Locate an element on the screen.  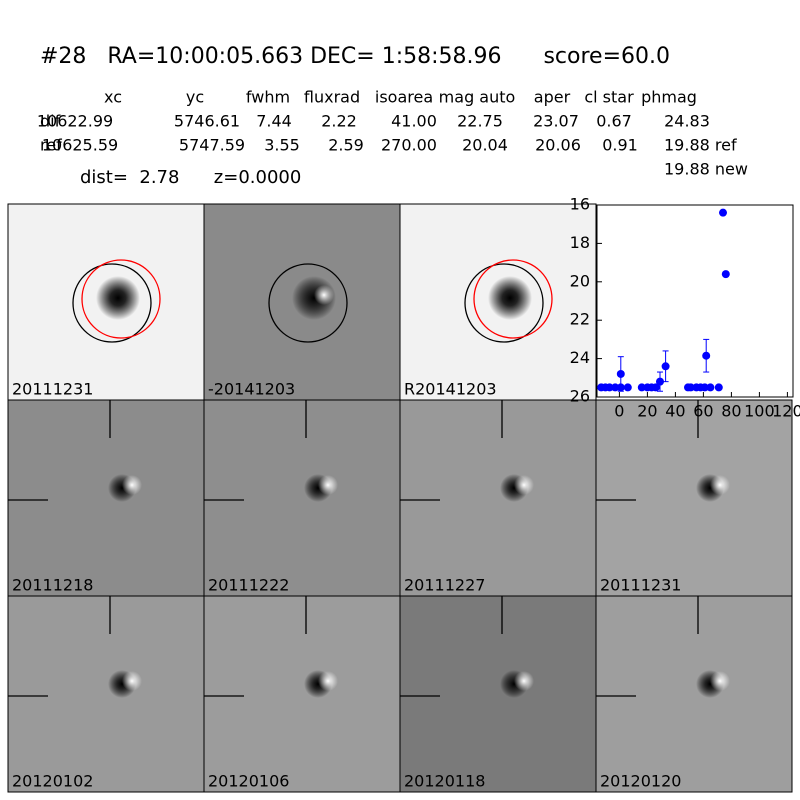
x-tick-label: 80 is located at coordinates (731, 411).